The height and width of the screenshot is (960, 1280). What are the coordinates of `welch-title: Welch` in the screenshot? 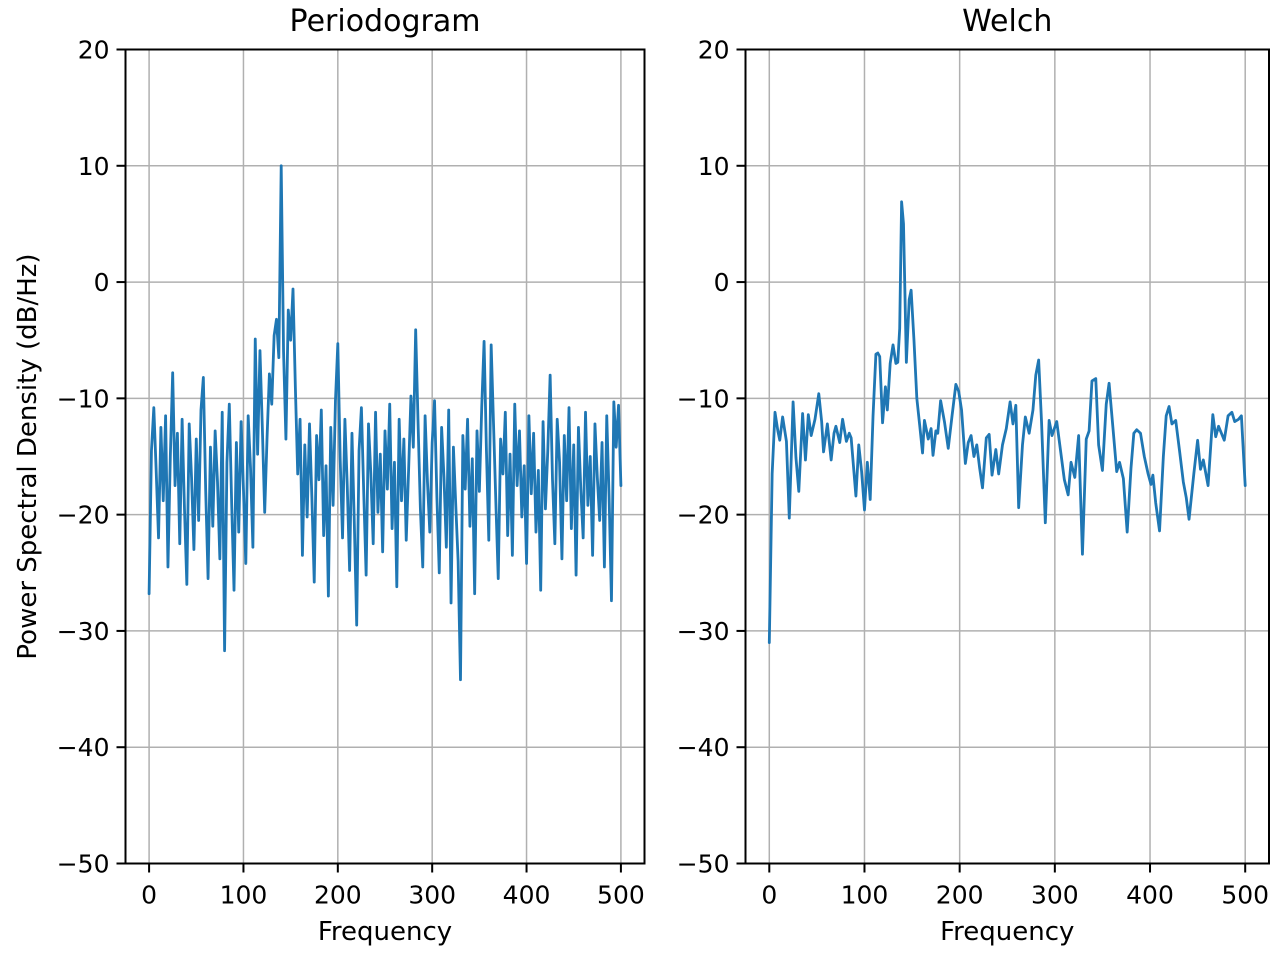 It's located at (1007, 21).